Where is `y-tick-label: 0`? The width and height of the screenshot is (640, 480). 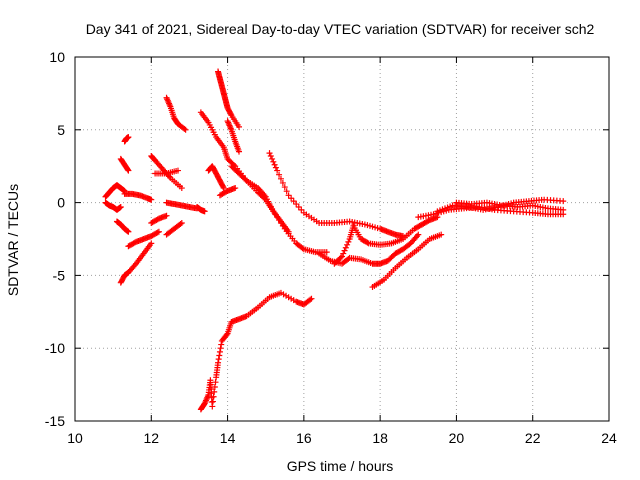
y-tick-label: 0 is located at coordinates (61, 203).